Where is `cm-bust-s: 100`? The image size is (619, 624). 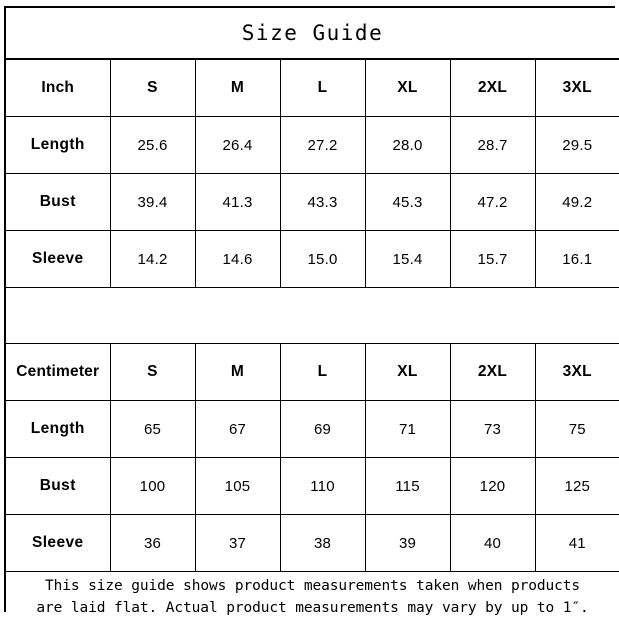 cm-bust-s: 100 is located at coordinates (152, 486).